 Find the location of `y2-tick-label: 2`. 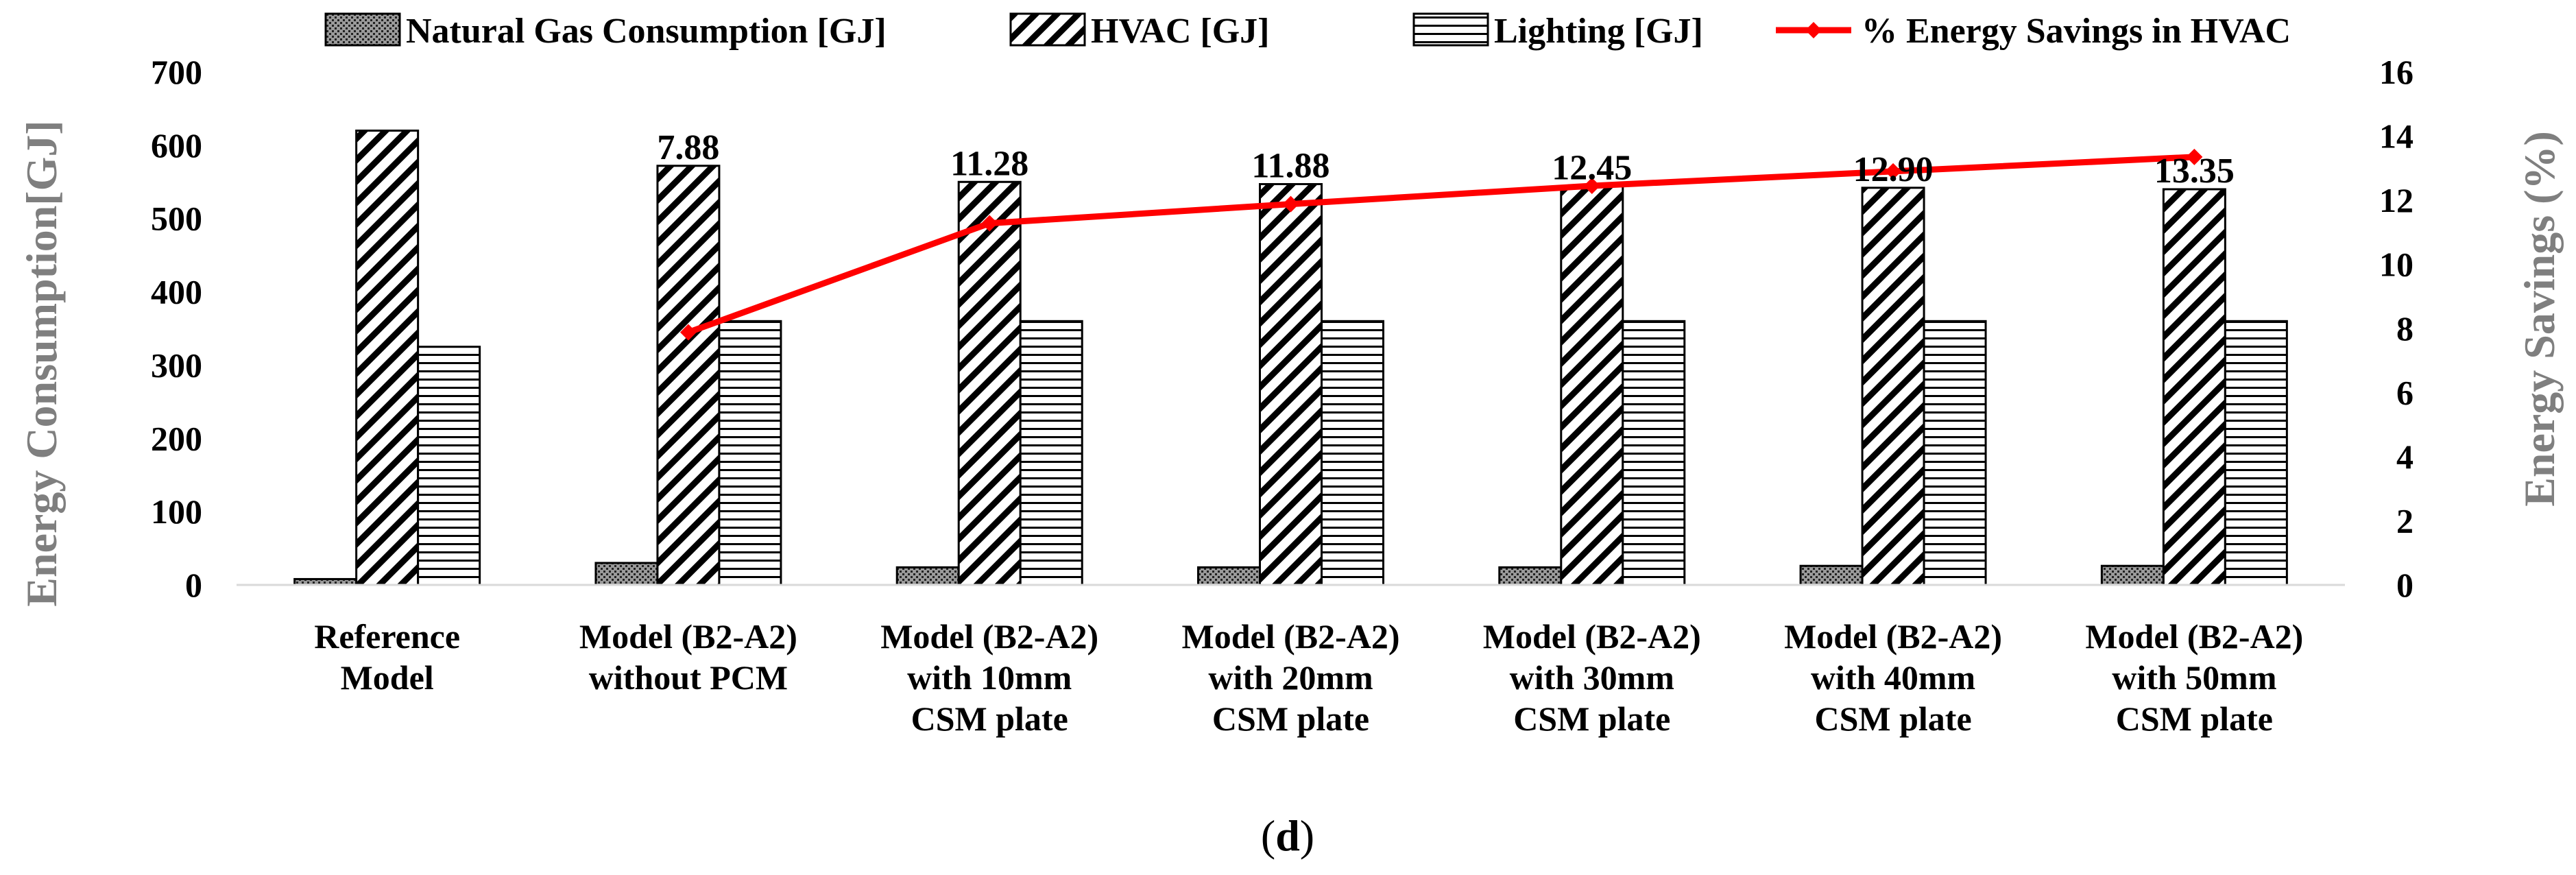

y2-tick-label: 2 is located at coordinates (2405, 521).